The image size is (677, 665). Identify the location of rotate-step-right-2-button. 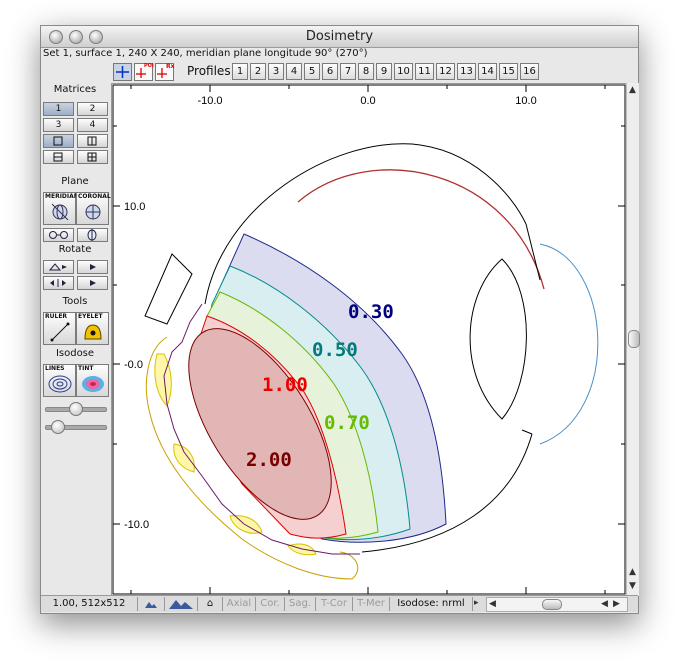
(92, 283).